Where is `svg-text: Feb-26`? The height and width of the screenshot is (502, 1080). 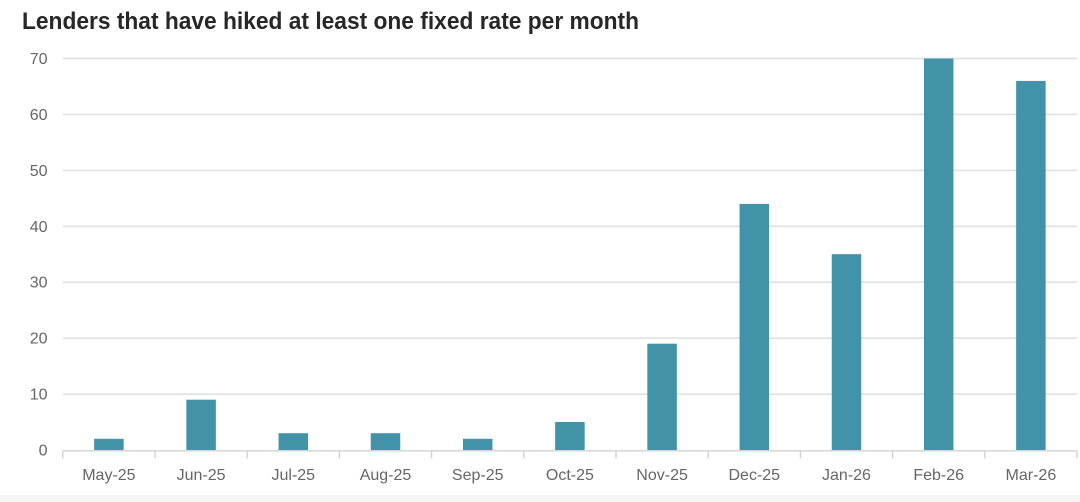 svg-text: Feb-26 is located at coordinates (938, 475).